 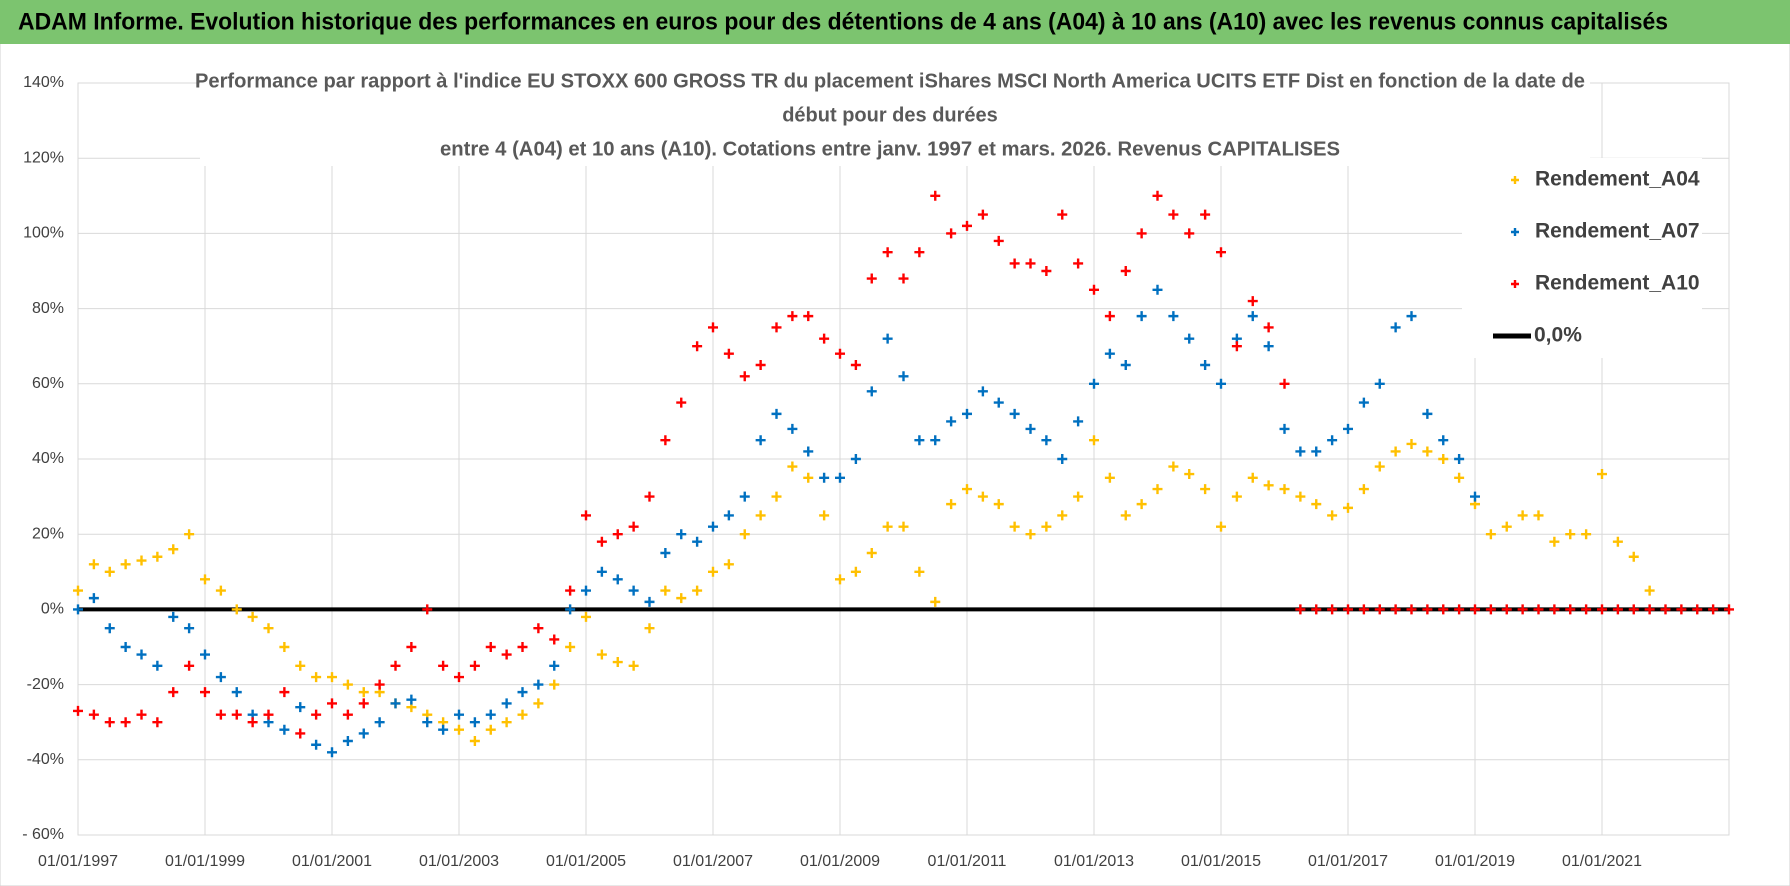 I want to click on y-tick-label: 120%, so click(x=43, y=157).